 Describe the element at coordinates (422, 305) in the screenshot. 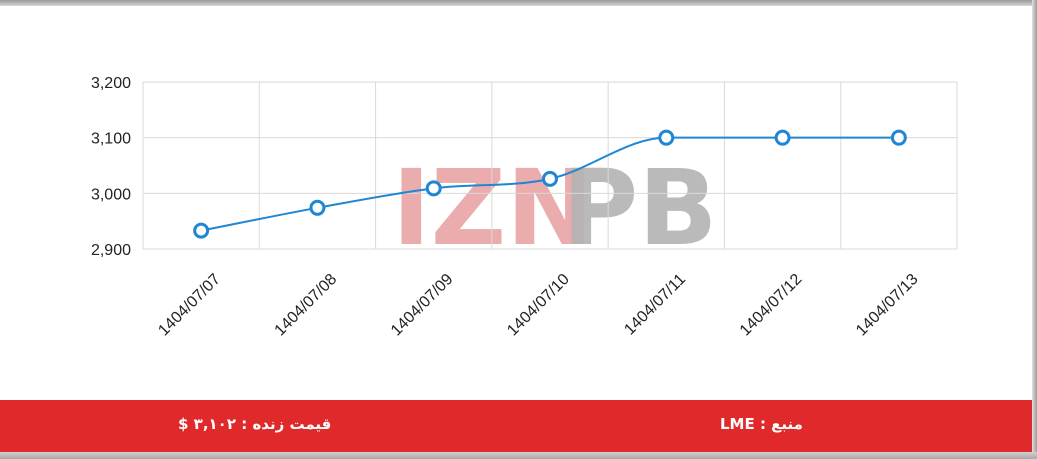

I see `x-tick-label: 1404/07/09` at that location.